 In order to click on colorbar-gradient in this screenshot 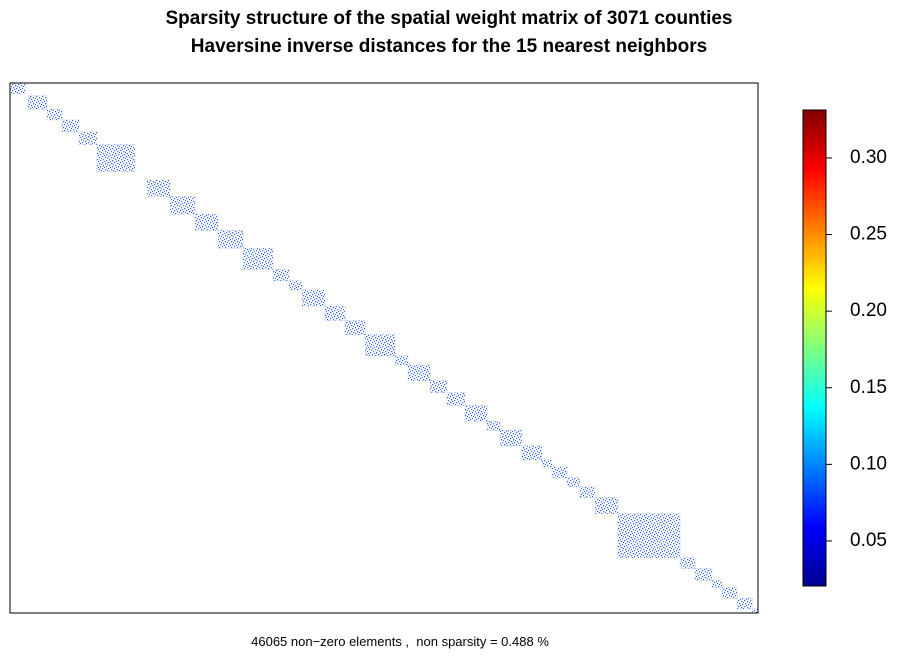, I will do `click(814, 348)`.